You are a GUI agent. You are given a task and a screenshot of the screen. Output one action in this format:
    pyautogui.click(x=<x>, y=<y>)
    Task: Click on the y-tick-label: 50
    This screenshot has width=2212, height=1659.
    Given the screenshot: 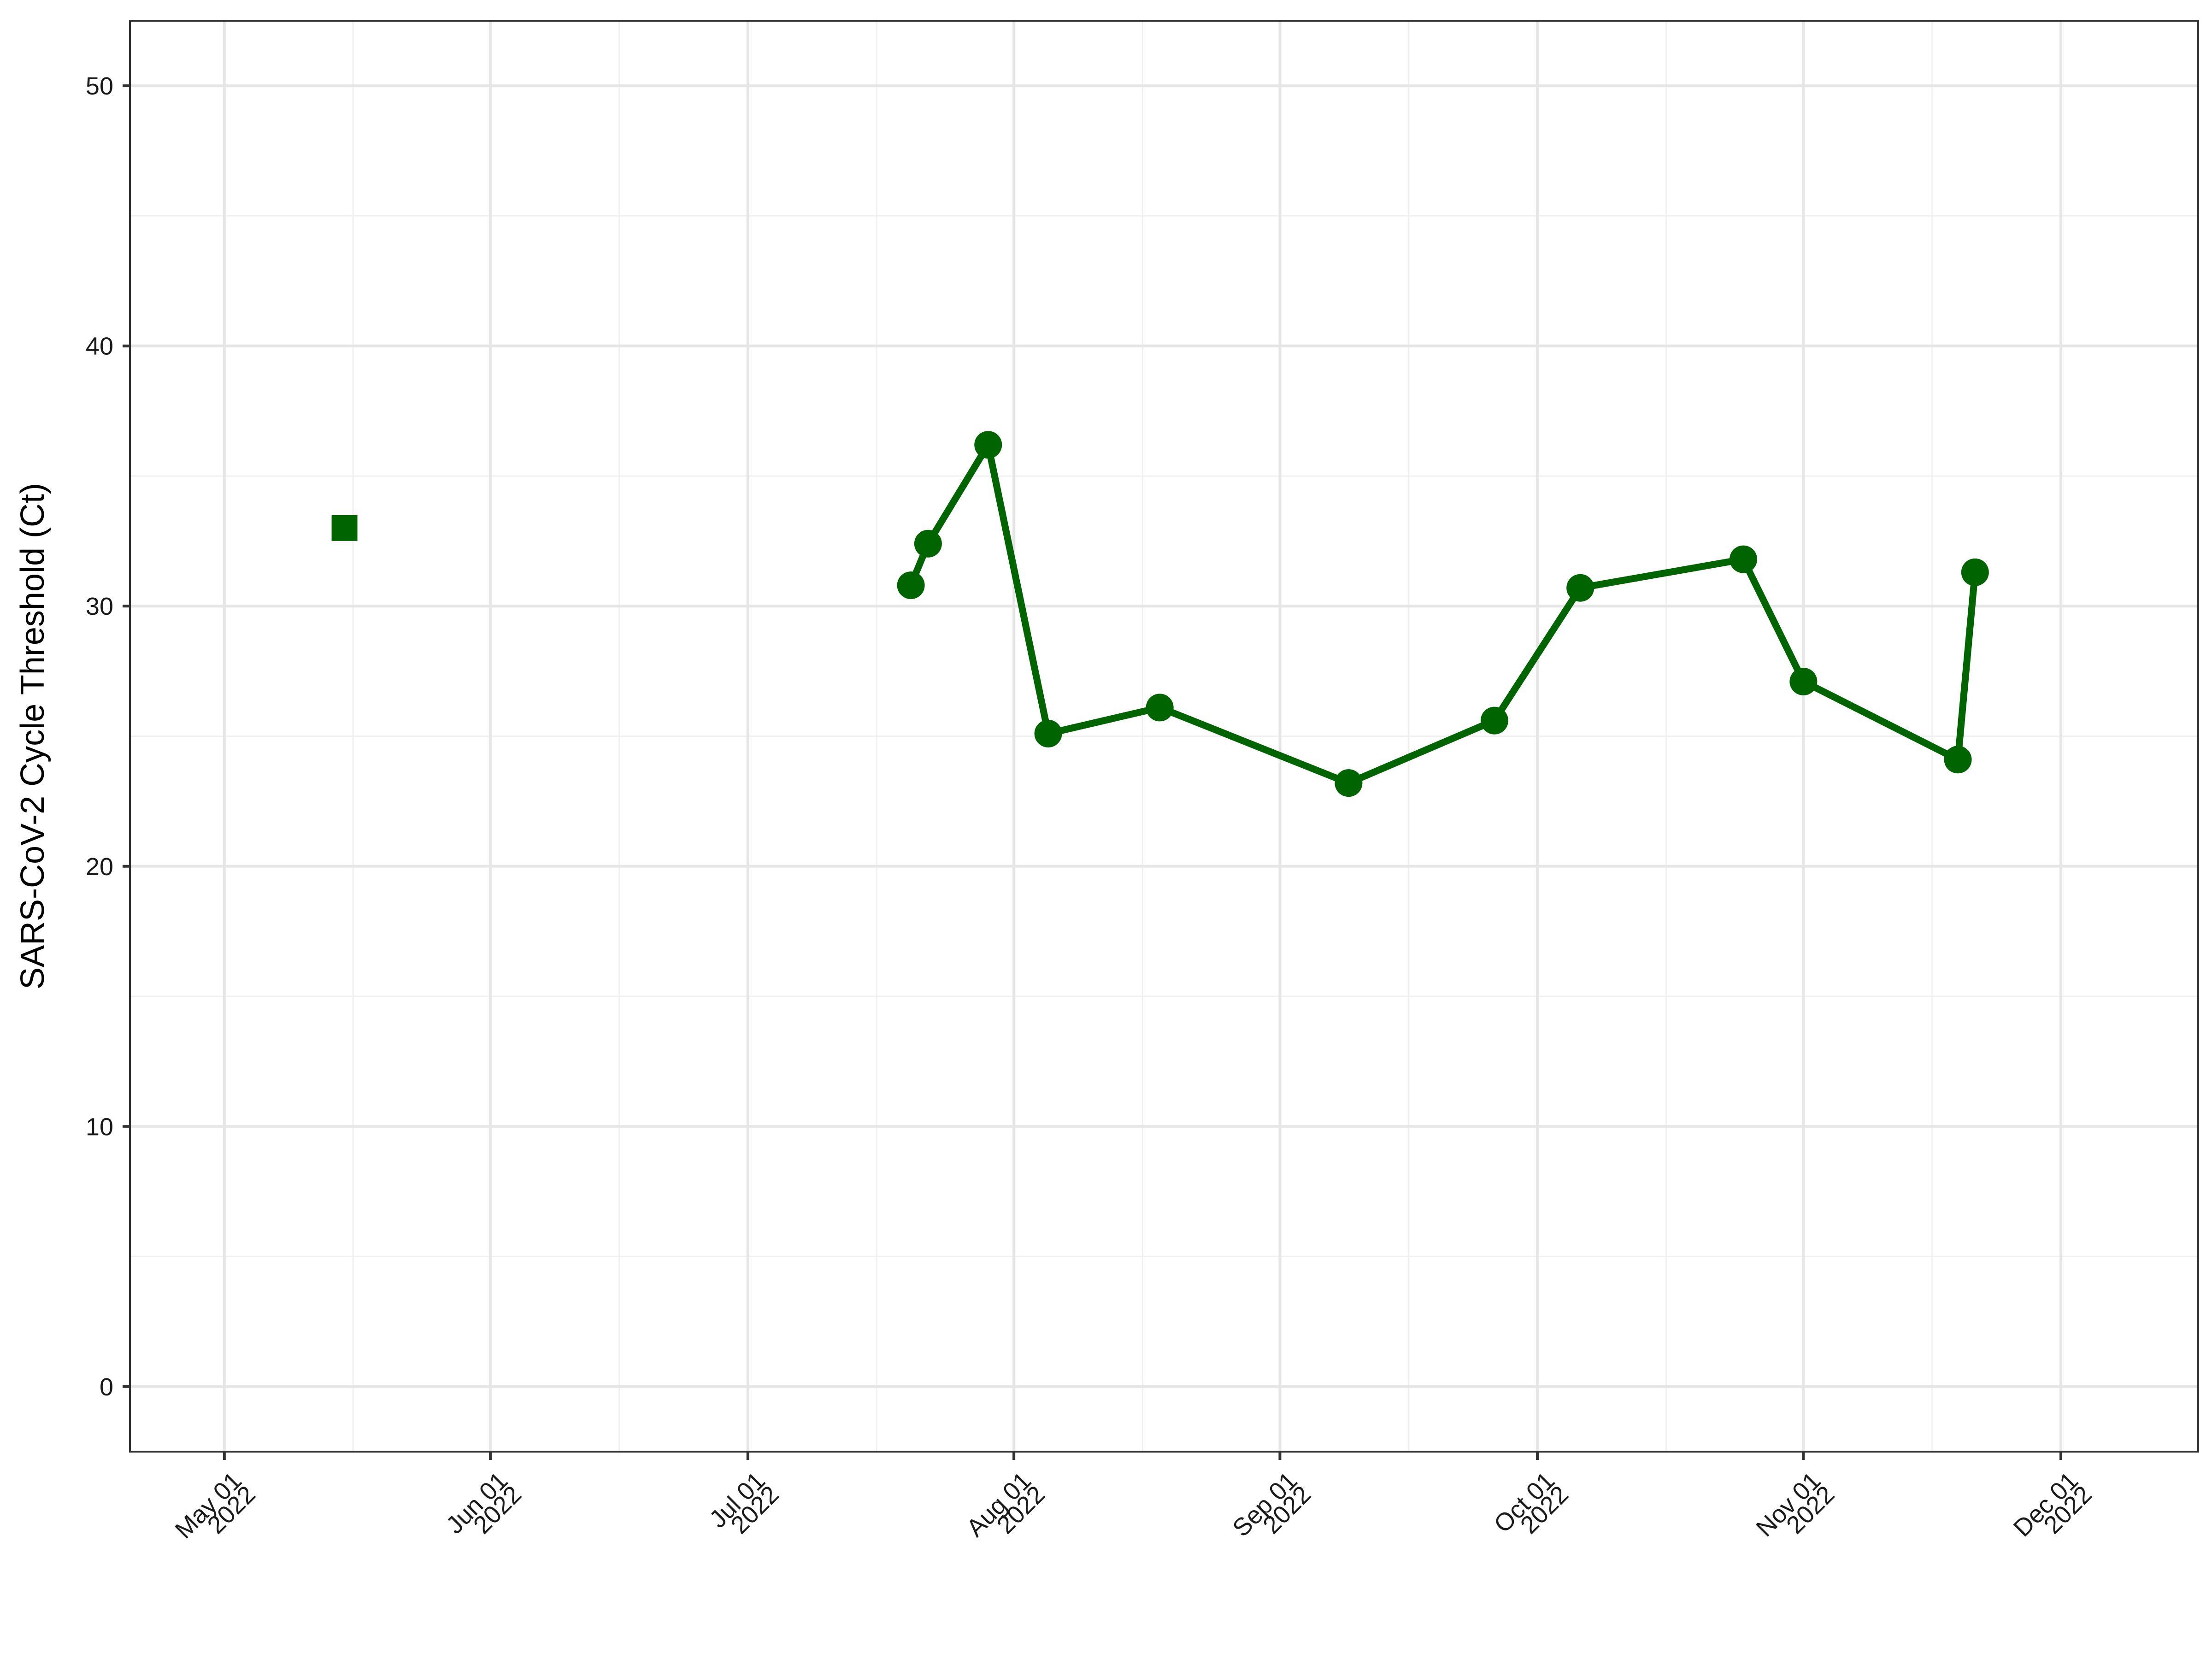 What is the action you would take?
    pyautogui.click(x=99, y=86)
    